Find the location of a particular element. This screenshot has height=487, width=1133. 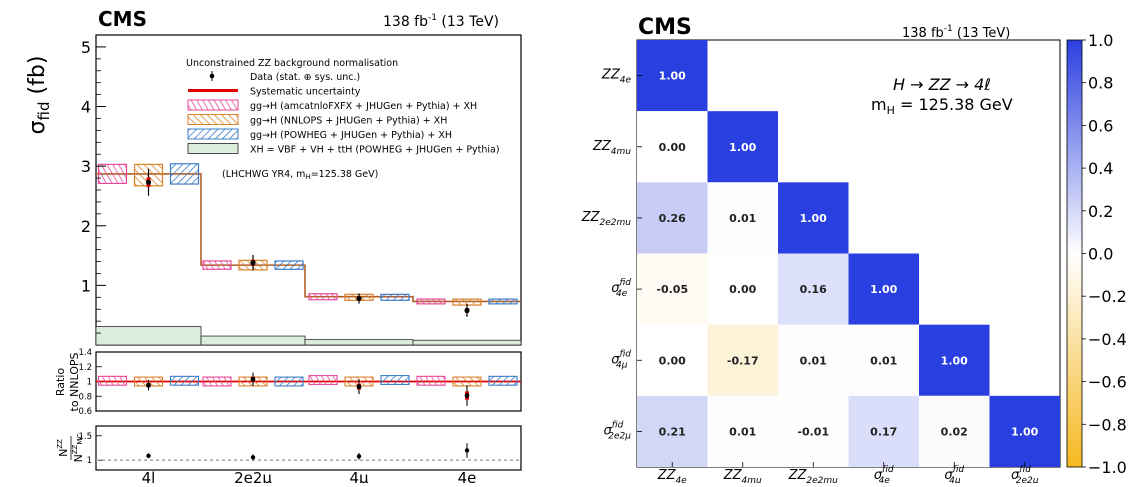

cell-value: 0.01 is located at coordinates (742, 218).